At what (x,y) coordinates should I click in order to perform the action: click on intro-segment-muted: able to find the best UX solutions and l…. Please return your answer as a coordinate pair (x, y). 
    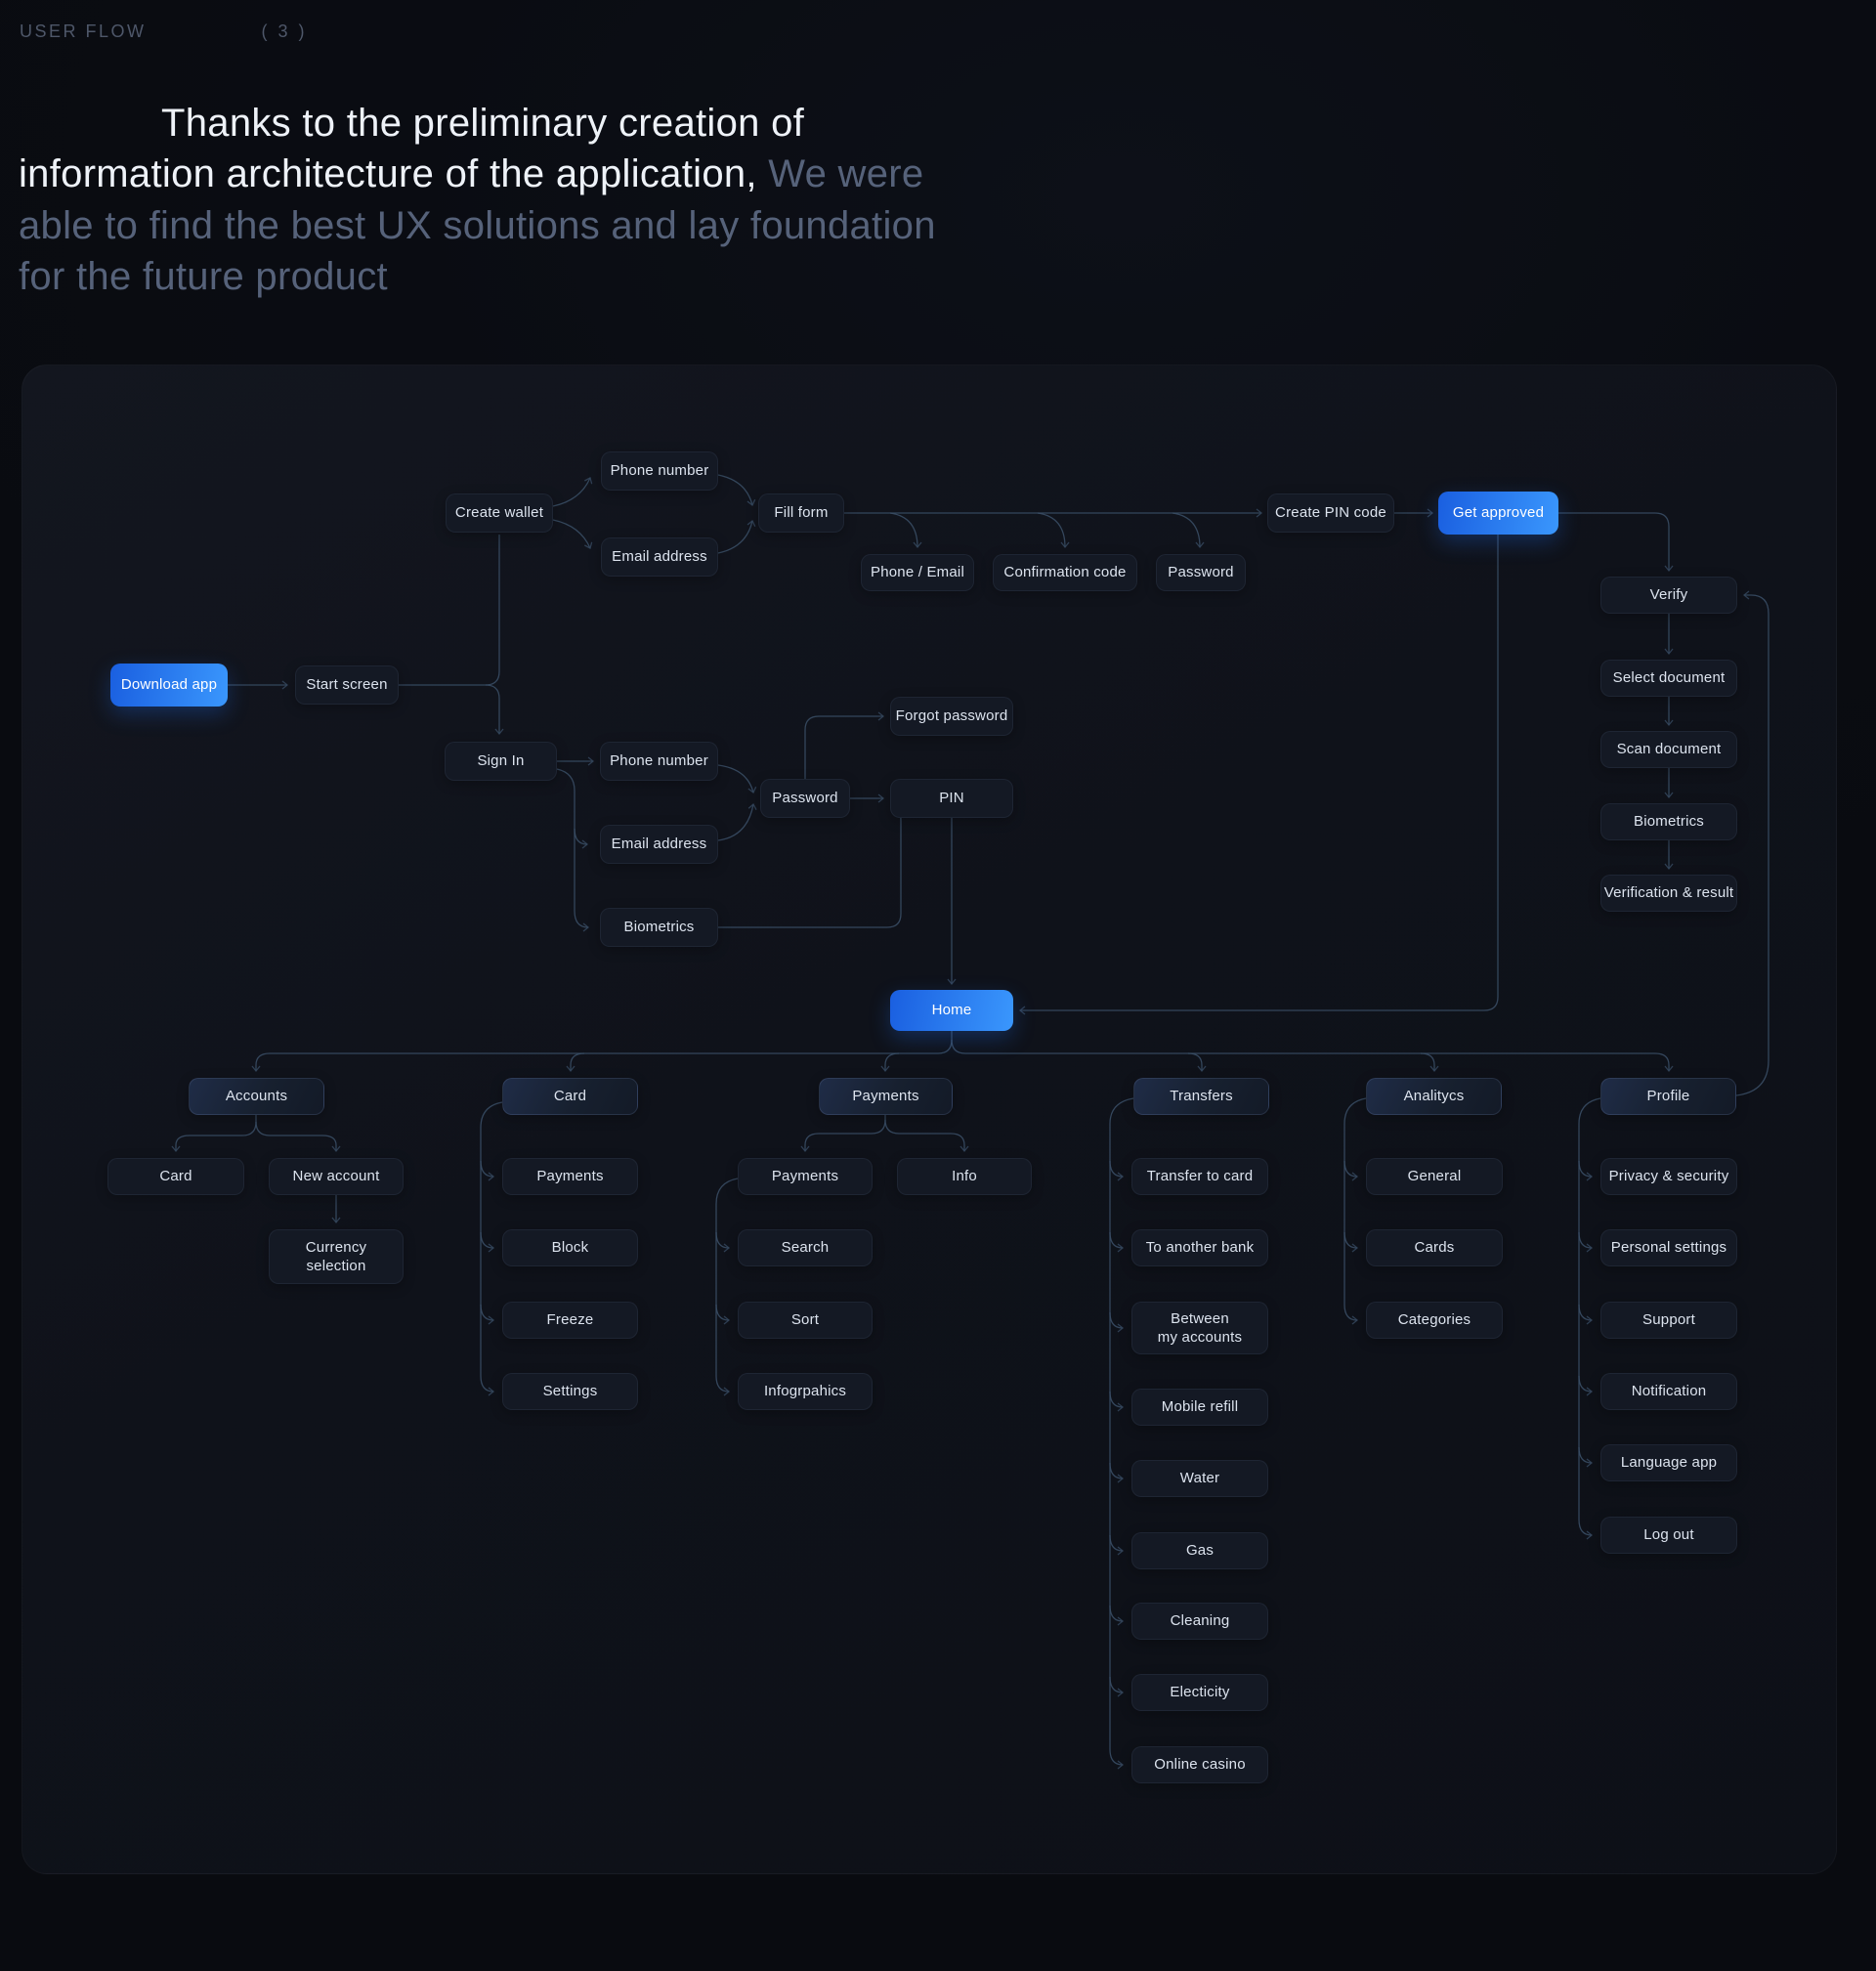
    Looking at the image, I should click on (477, 225).